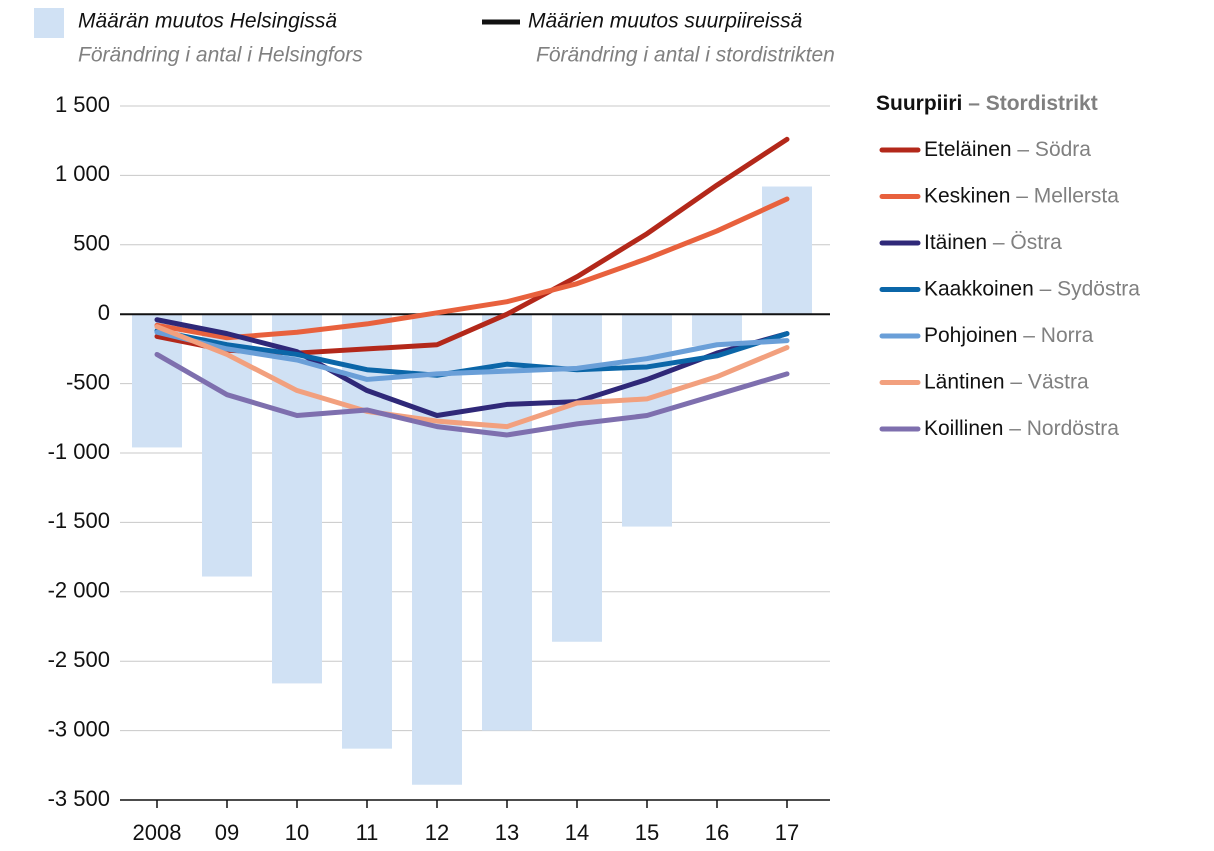  I want to click on y-tick-label: 1 000, so click(82, 173).